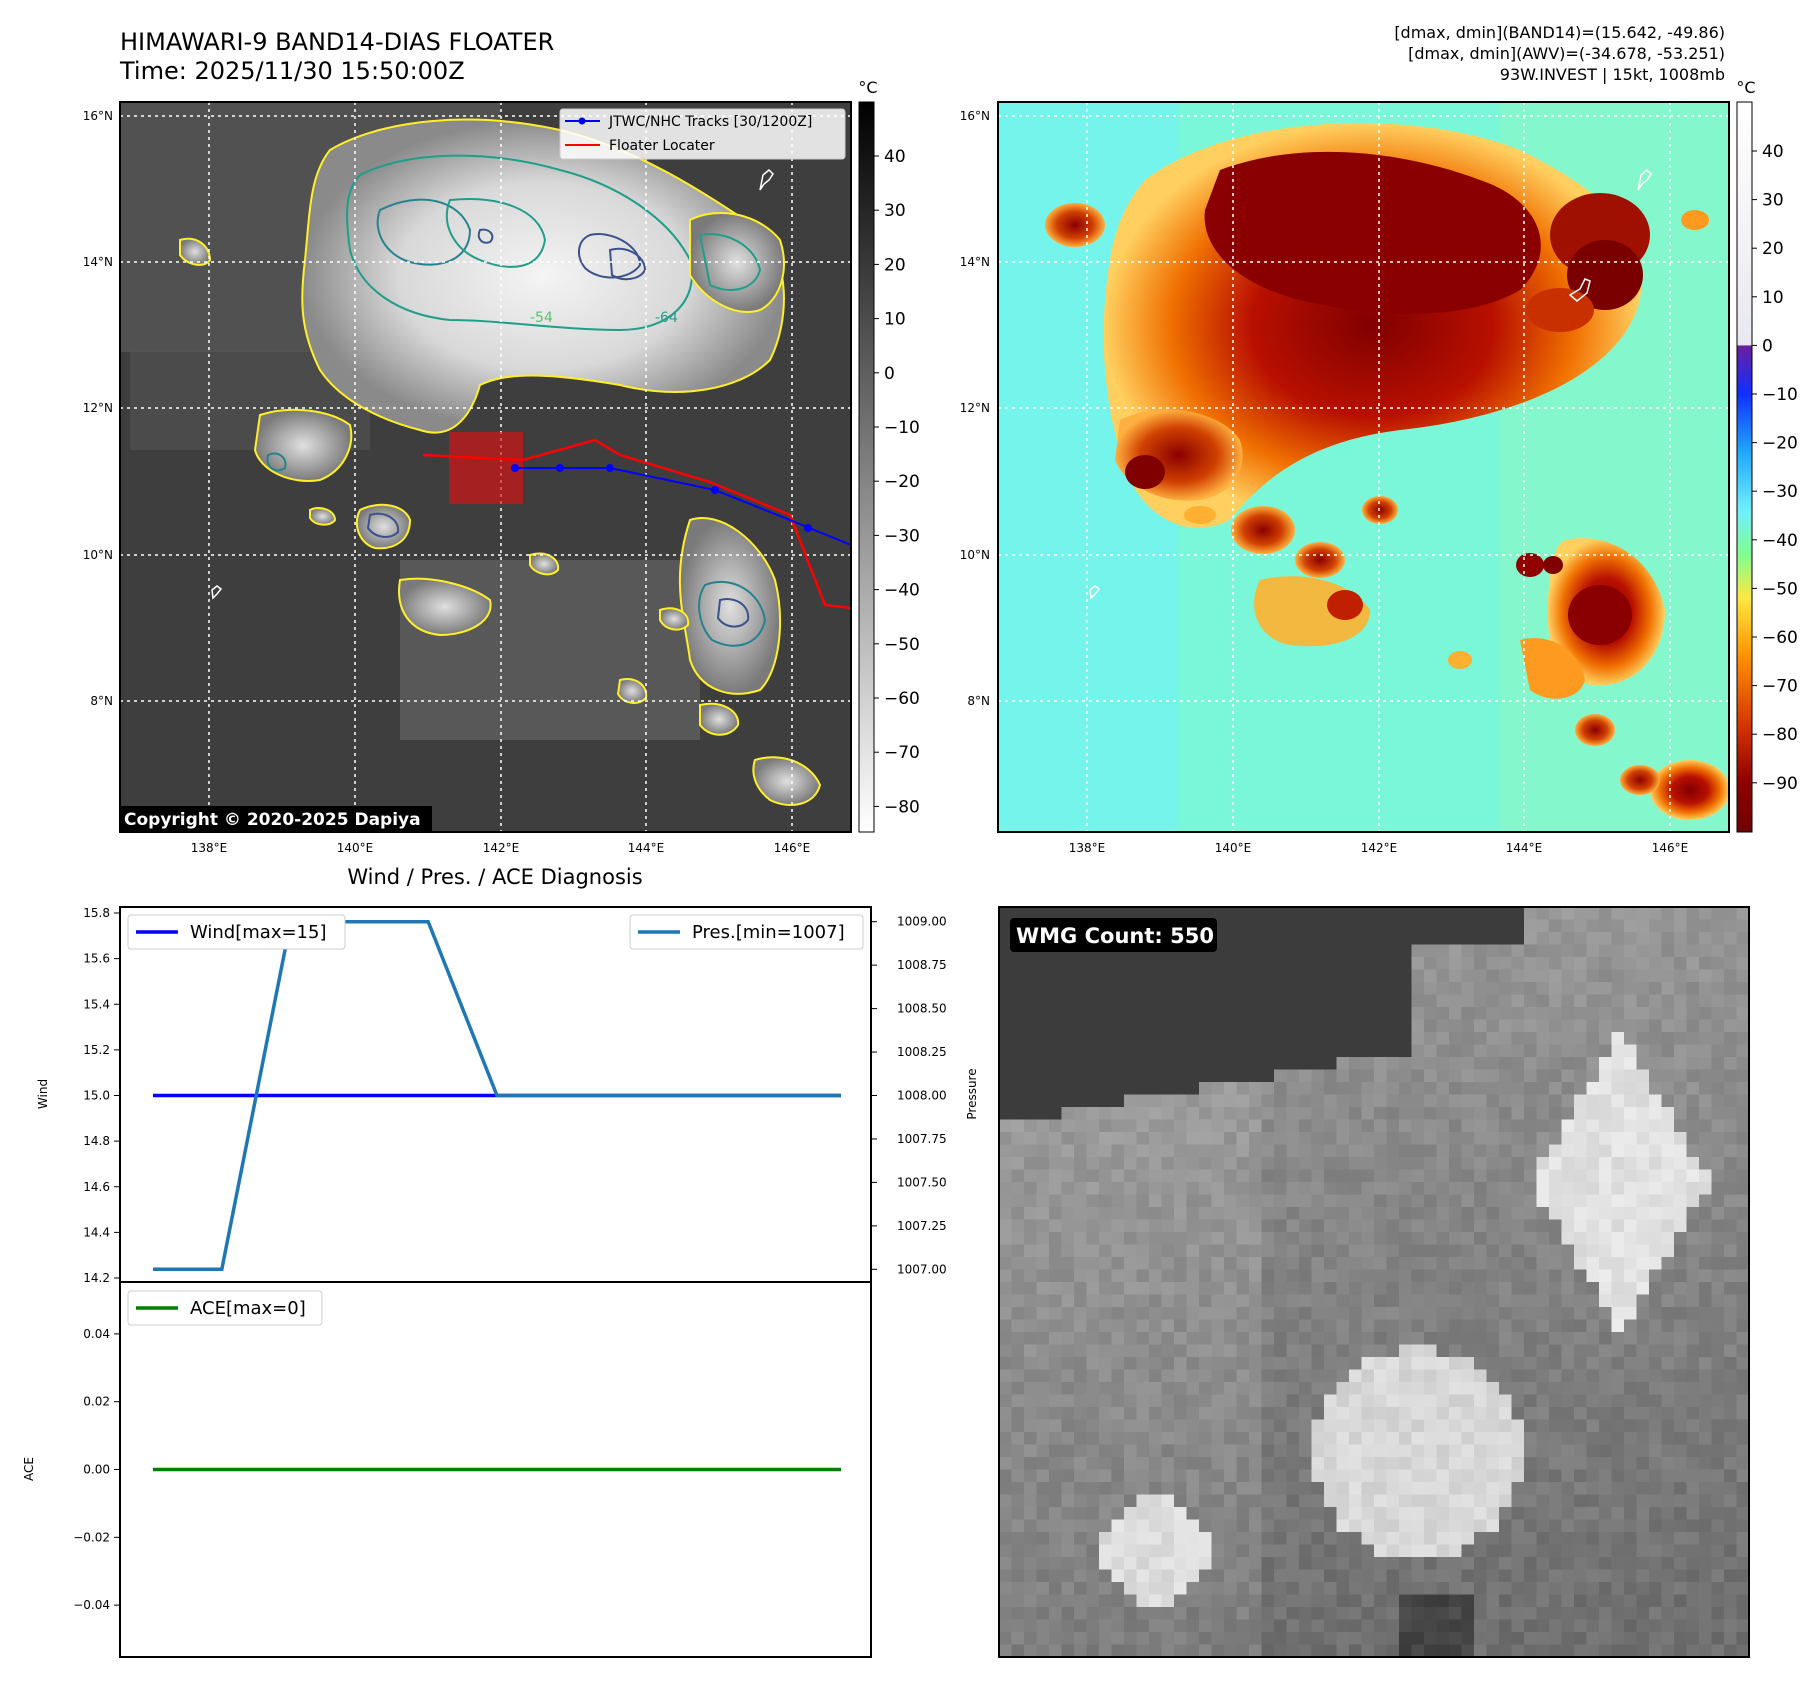  I want to click on pressure-tick-label: 1007.00, so click(922, 1269).